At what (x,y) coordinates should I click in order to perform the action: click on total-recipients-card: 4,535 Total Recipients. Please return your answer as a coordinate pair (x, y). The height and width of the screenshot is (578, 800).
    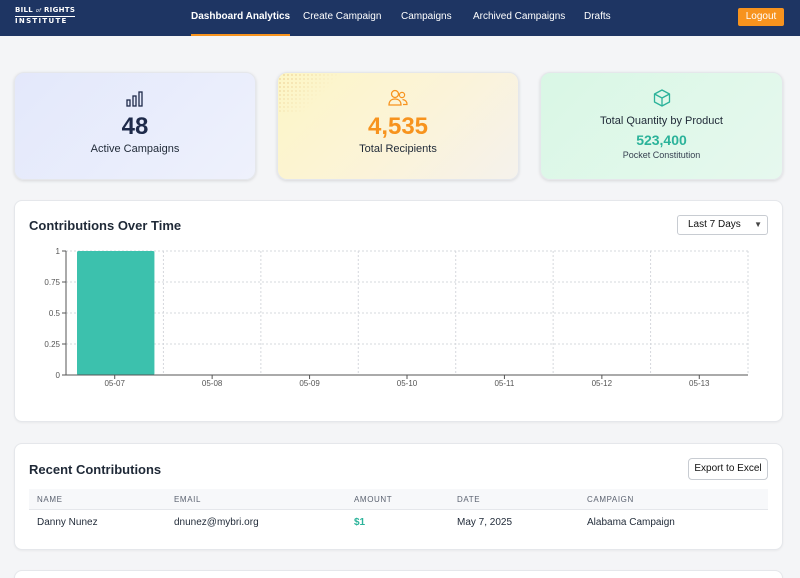
    Looking at the image, I should click on (398, 126).